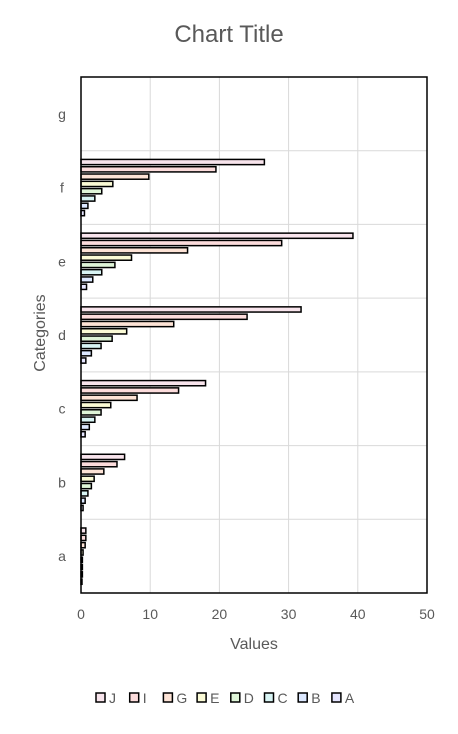 This screenshot has height=734, width=458. Describe the element at coordinates (217, 236) in the screenshot. I see `bar-J-e` at that location.